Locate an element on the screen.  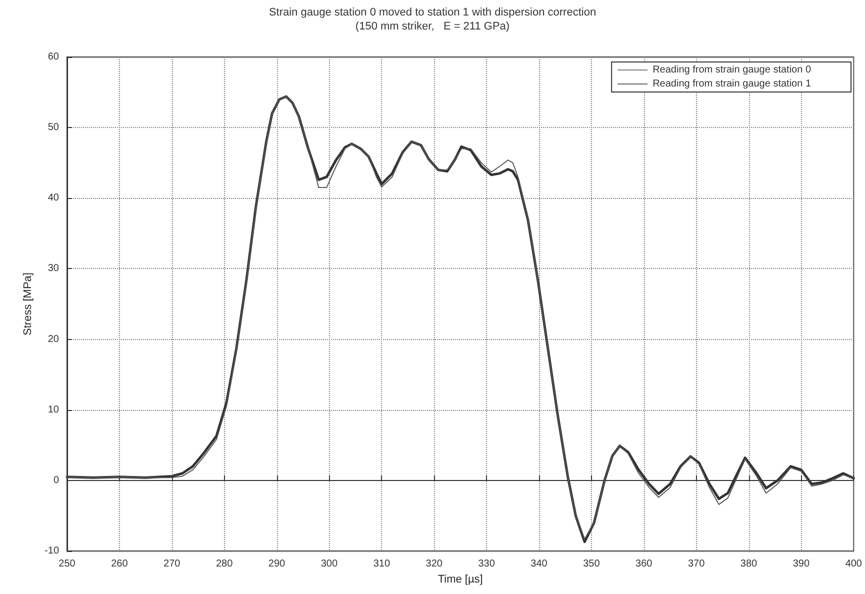
x-tick-label: 370 is located at coordinates (697, 564).